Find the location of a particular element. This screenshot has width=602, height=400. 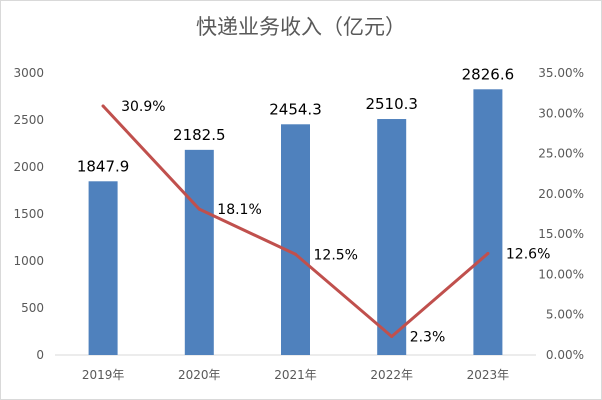

left-axis-tick-label: 1000 is located at coordinates (28, 261).